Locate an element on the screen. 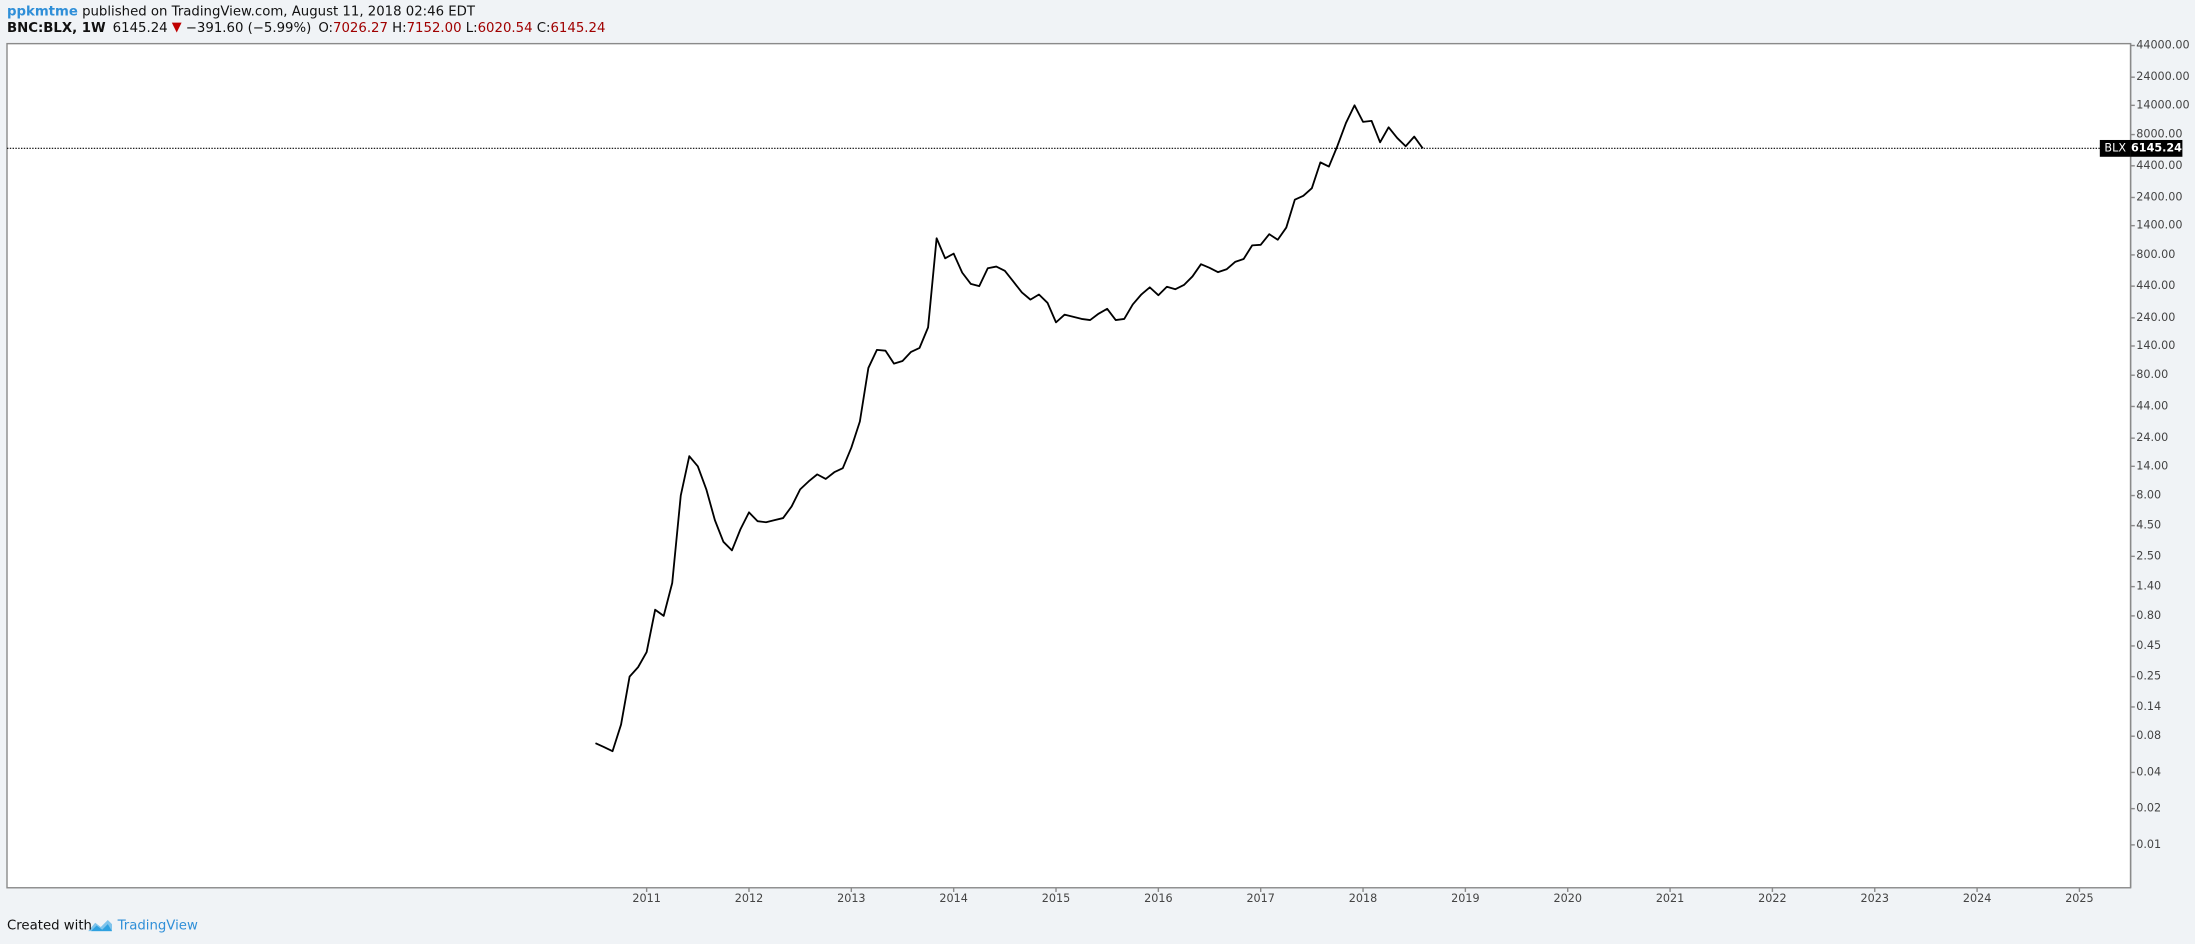 This screenshot has width=2195, height=944. y-tick-label: 4400.00 is located at coordinates (2159, 165).